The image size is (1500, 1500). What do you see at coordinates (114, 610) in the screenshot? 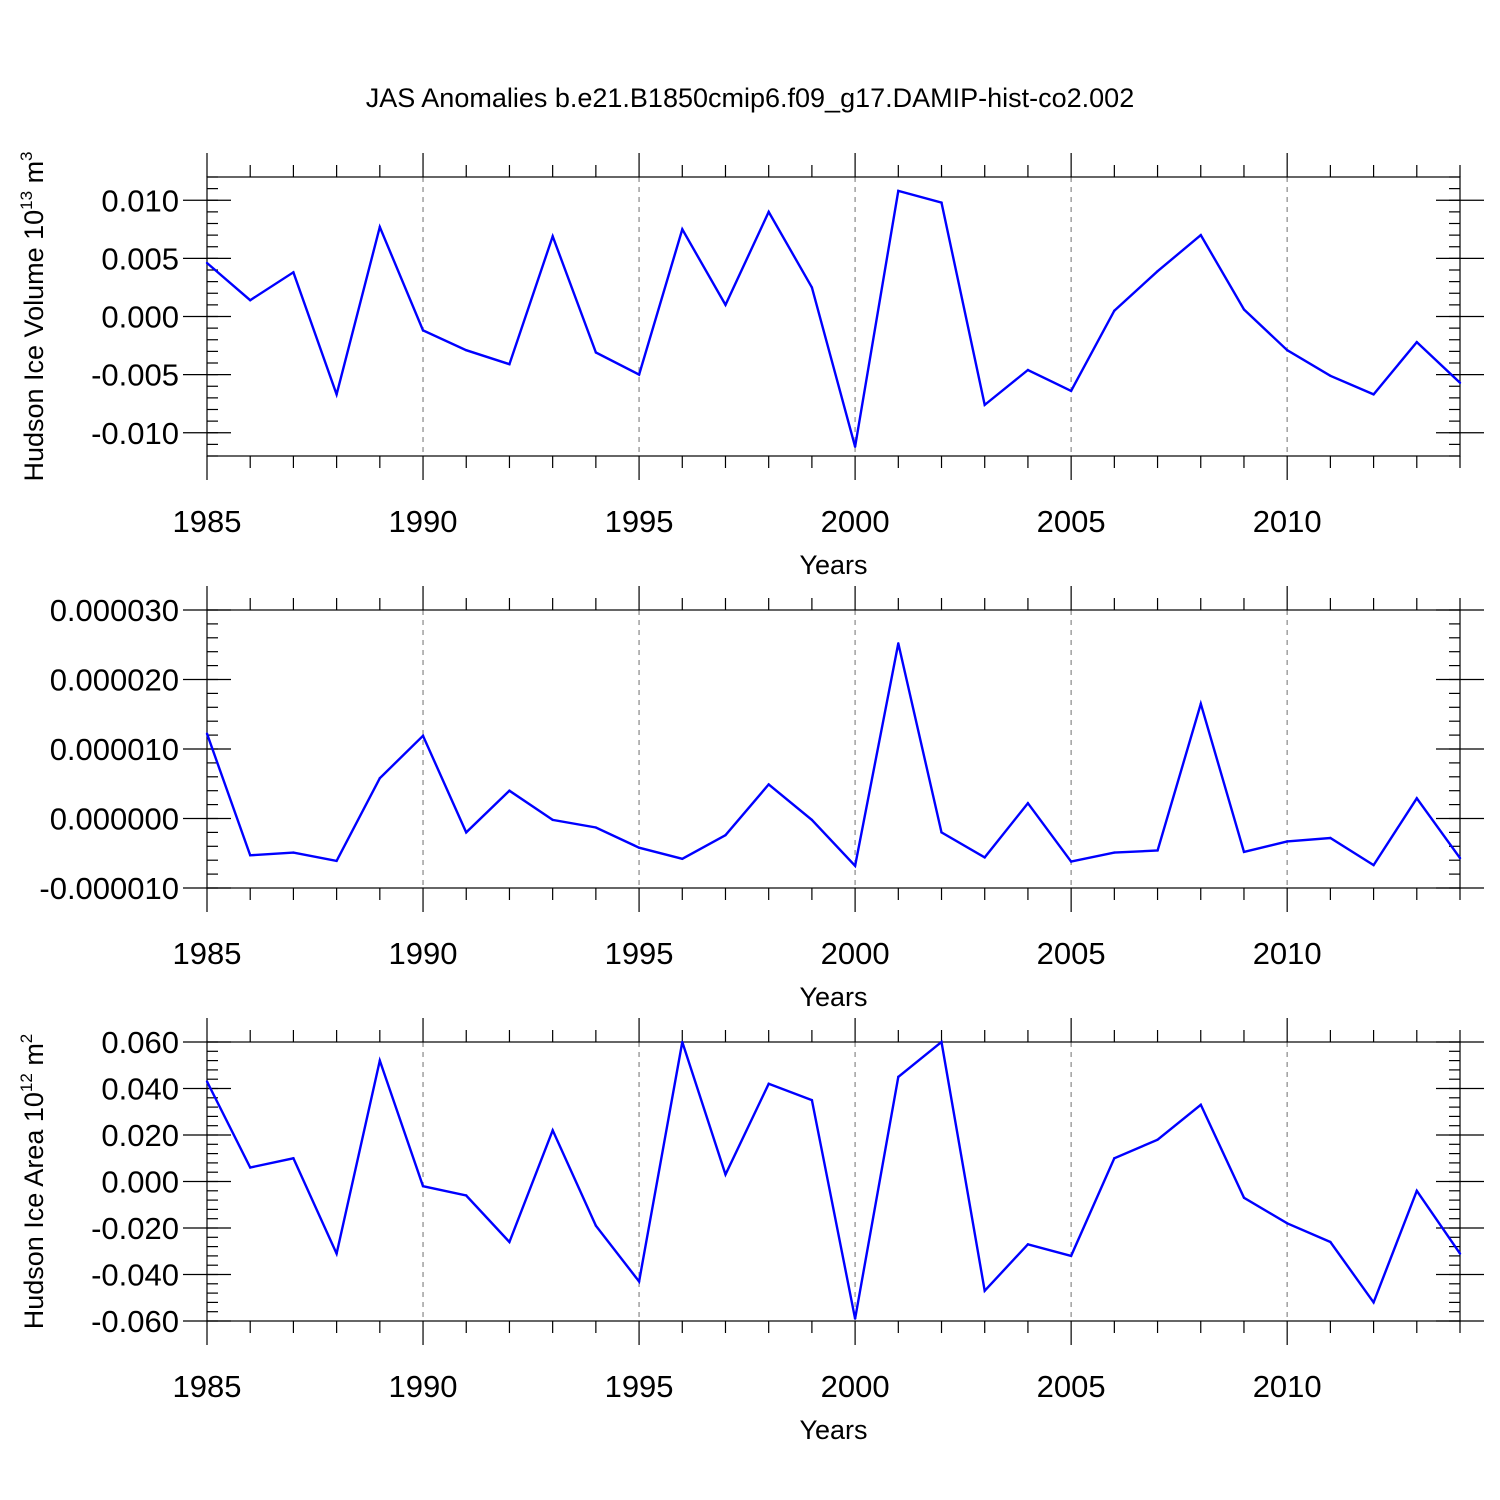
I see `y-tick-label: 0.000030` at bounding box center [114, 610].